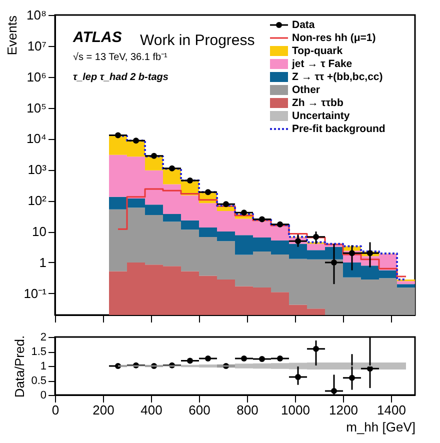 This screenshot has height=443, width=440. Describe the element at coordinates (43, 396) in the screenshot. I see `y-tick-label: 0` at that location.